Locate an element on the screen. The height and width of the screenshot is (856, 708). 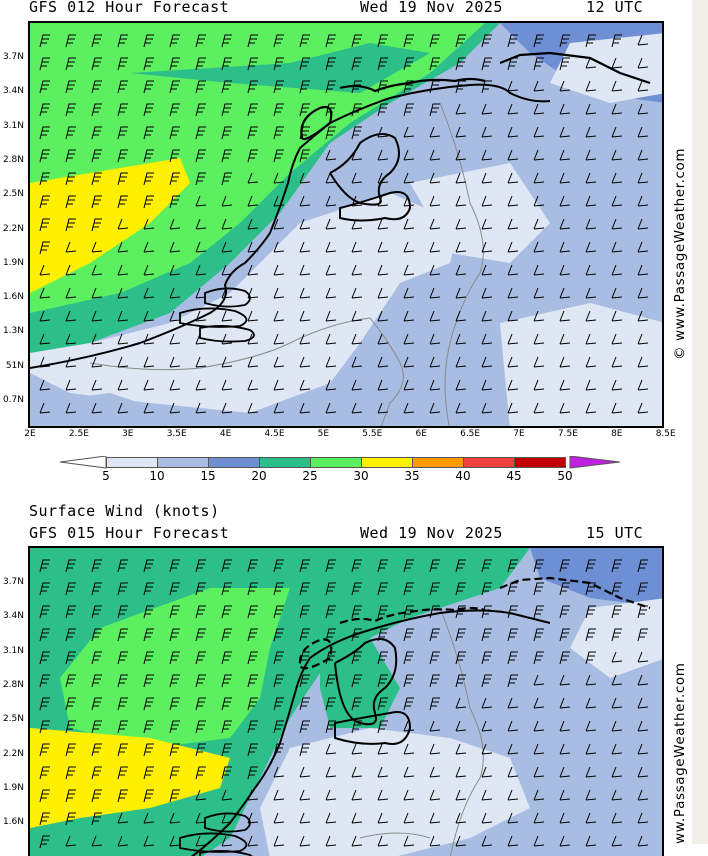
lon-label: 2E is located at coordinates (30, 434).